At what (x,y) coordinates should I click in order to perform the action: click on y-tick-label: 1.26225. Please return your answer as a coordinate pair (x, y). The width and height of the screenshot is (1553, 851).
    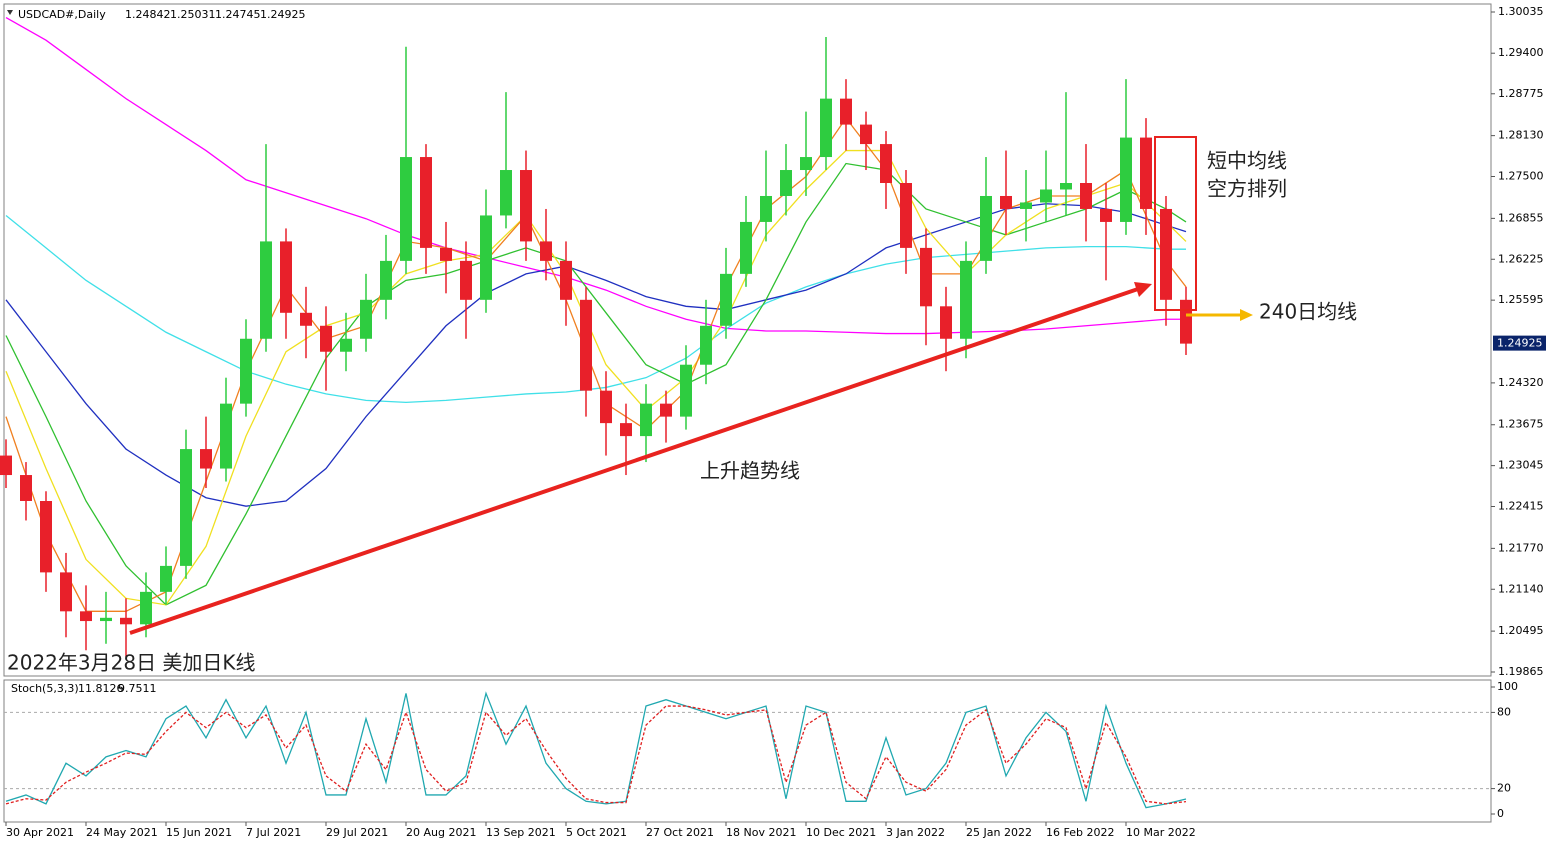
    Looking at the image, I should click on (1521, 258).